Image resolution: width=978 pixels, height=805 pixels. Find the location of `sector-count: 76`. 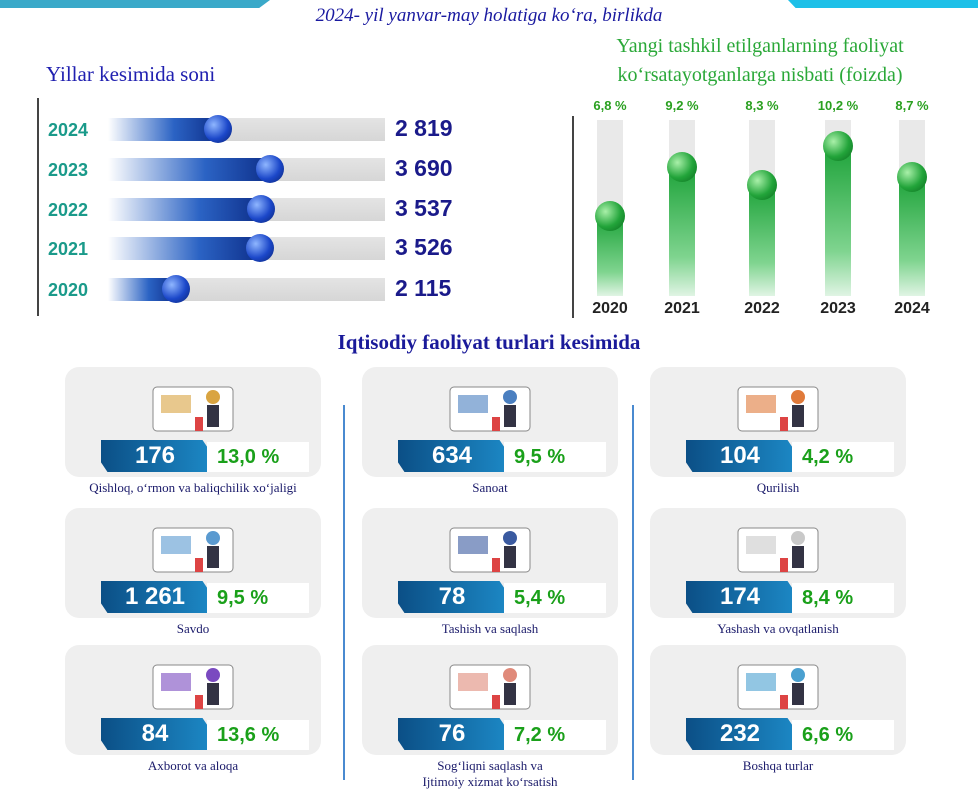

sector-count: 76 is located at coordinates (452, 734).